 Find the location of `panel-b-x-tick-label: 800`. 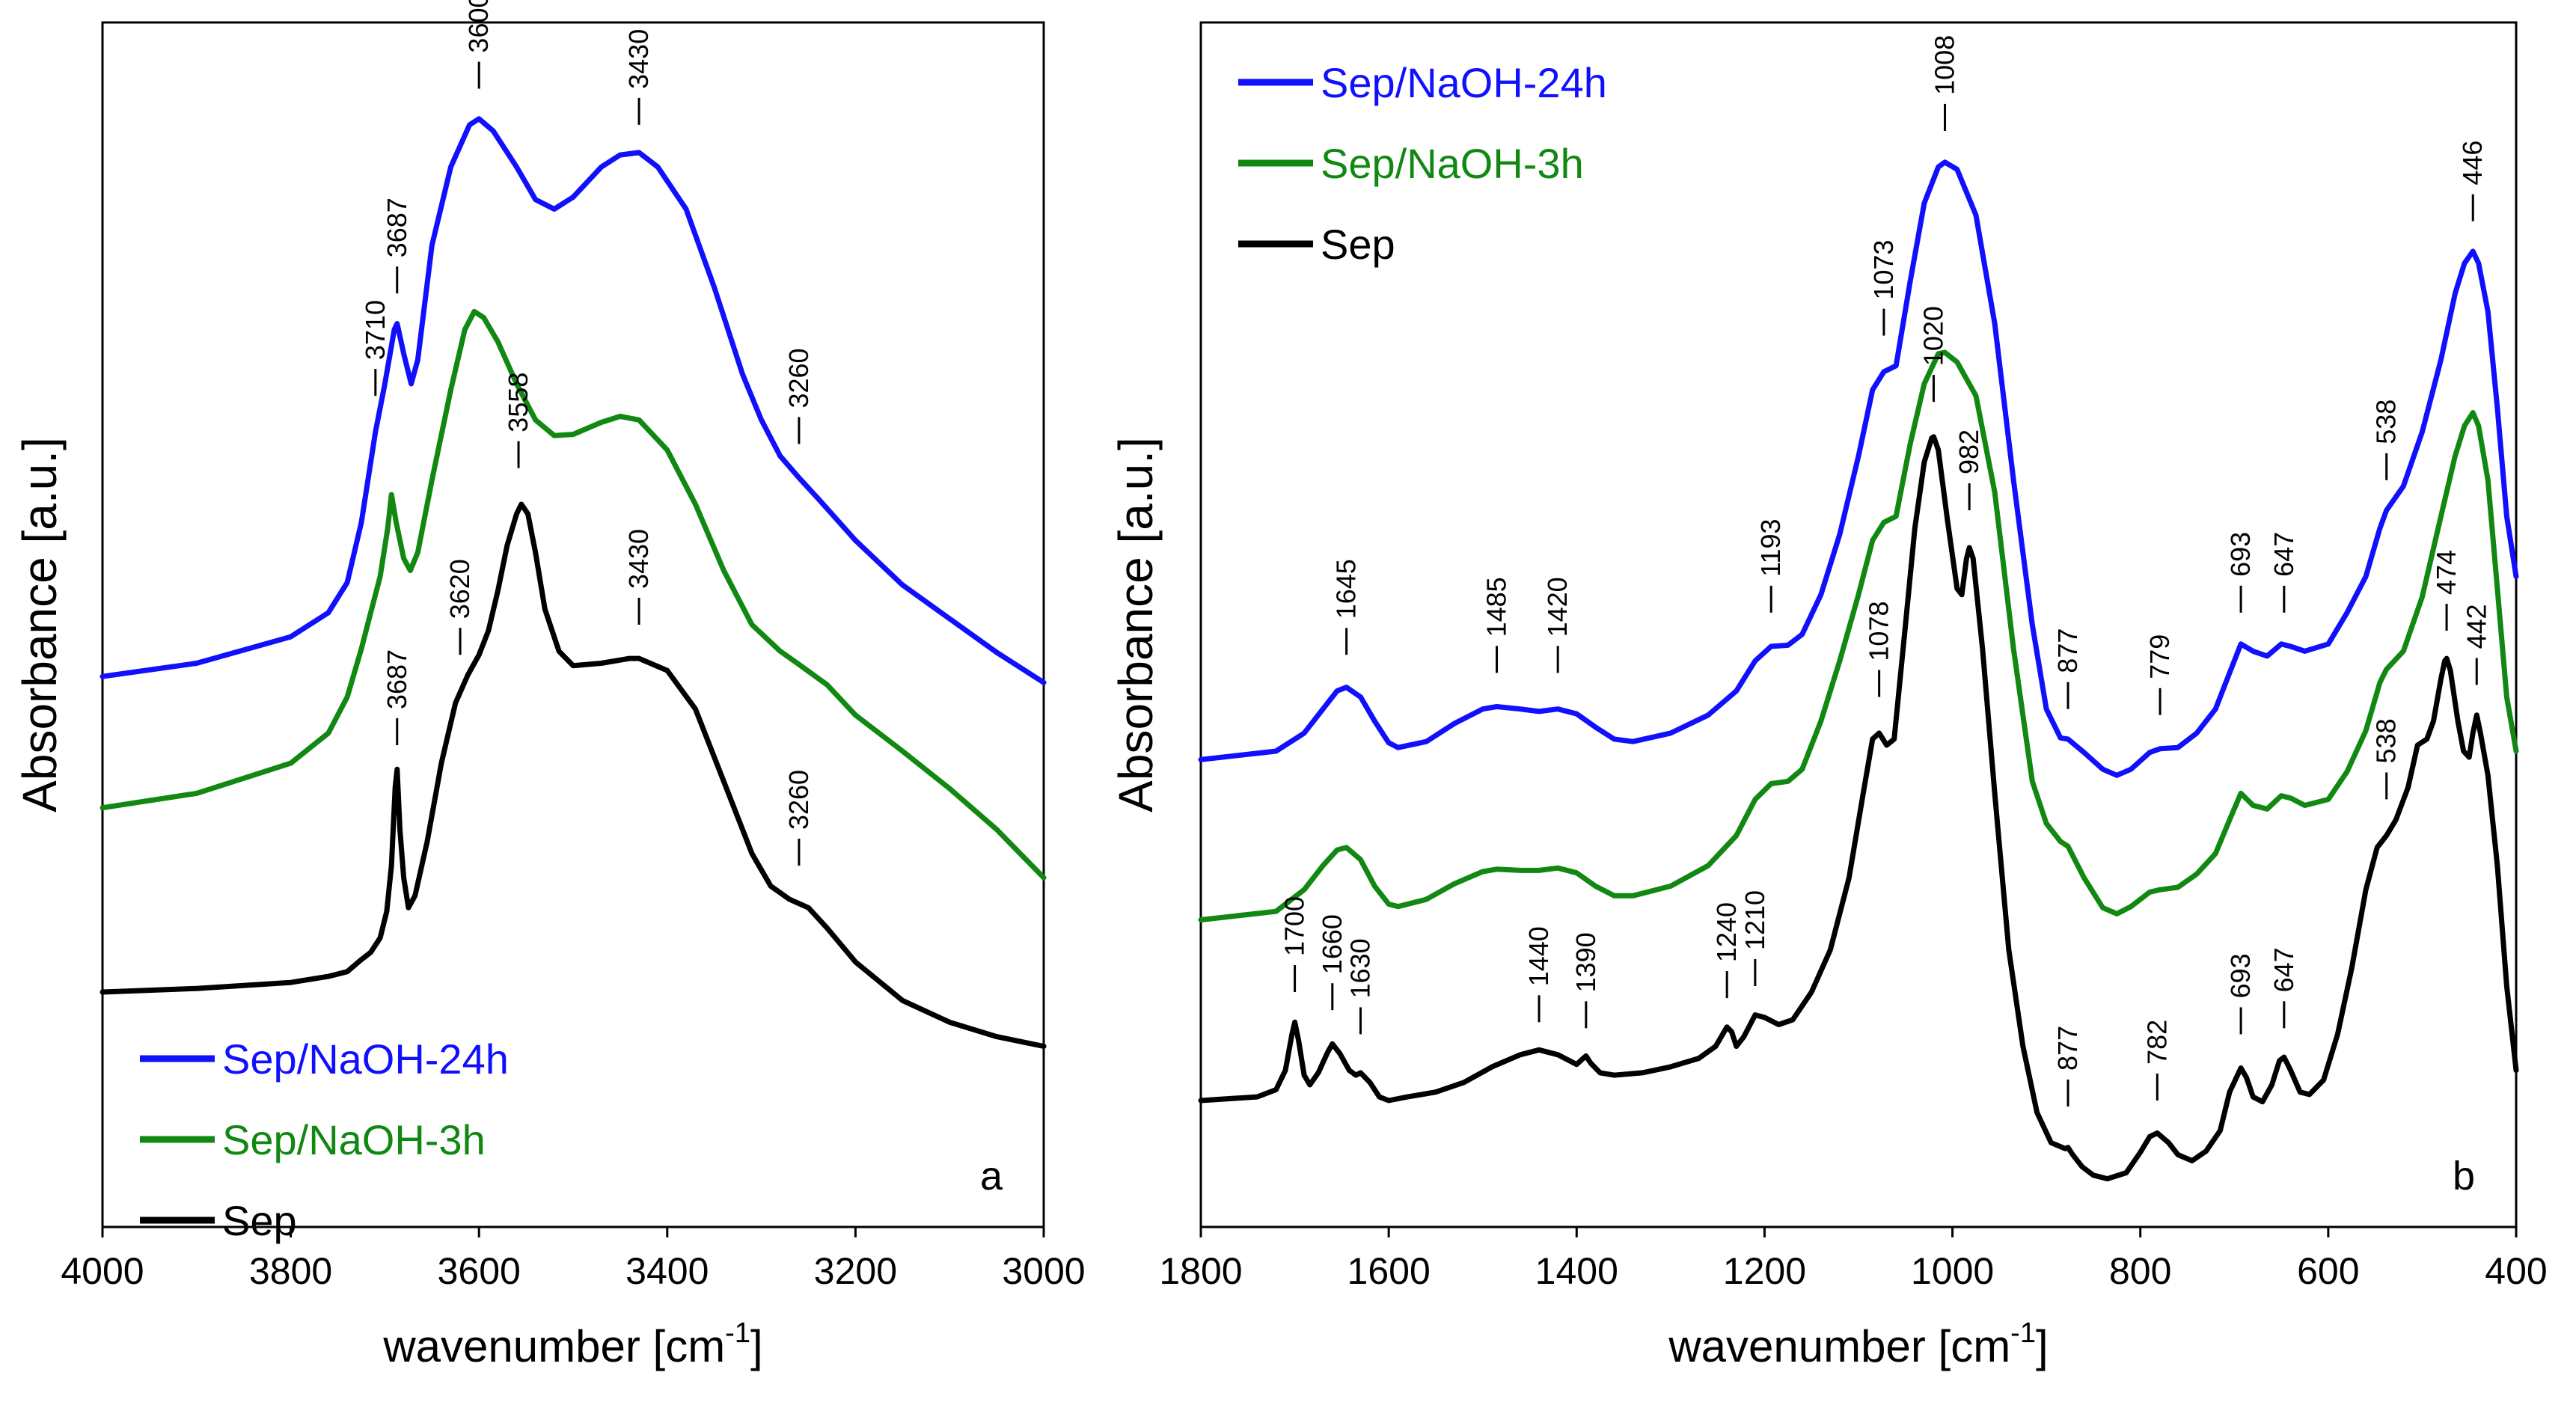

panel-b-x-tick-label: 800 is located at coordinates (2140, 1271).